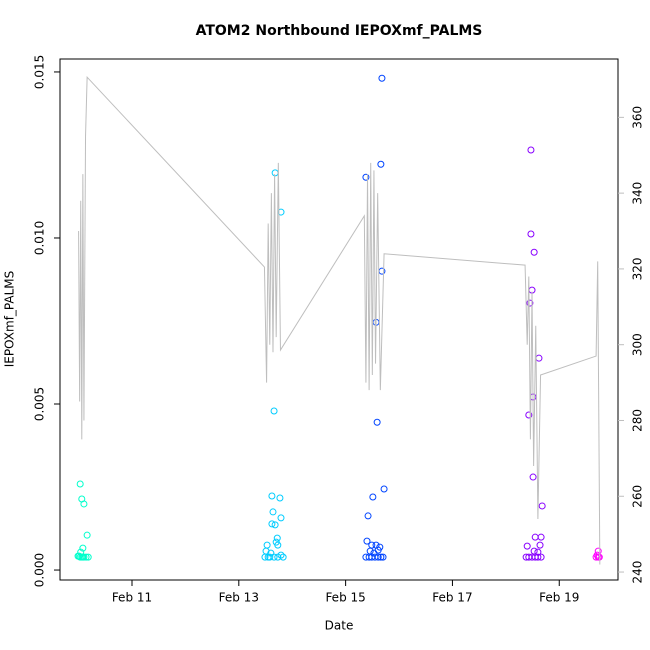 This screenshot has height=650, width=650. I want to click on y-tick-label: 0.015, so click(40, 72).